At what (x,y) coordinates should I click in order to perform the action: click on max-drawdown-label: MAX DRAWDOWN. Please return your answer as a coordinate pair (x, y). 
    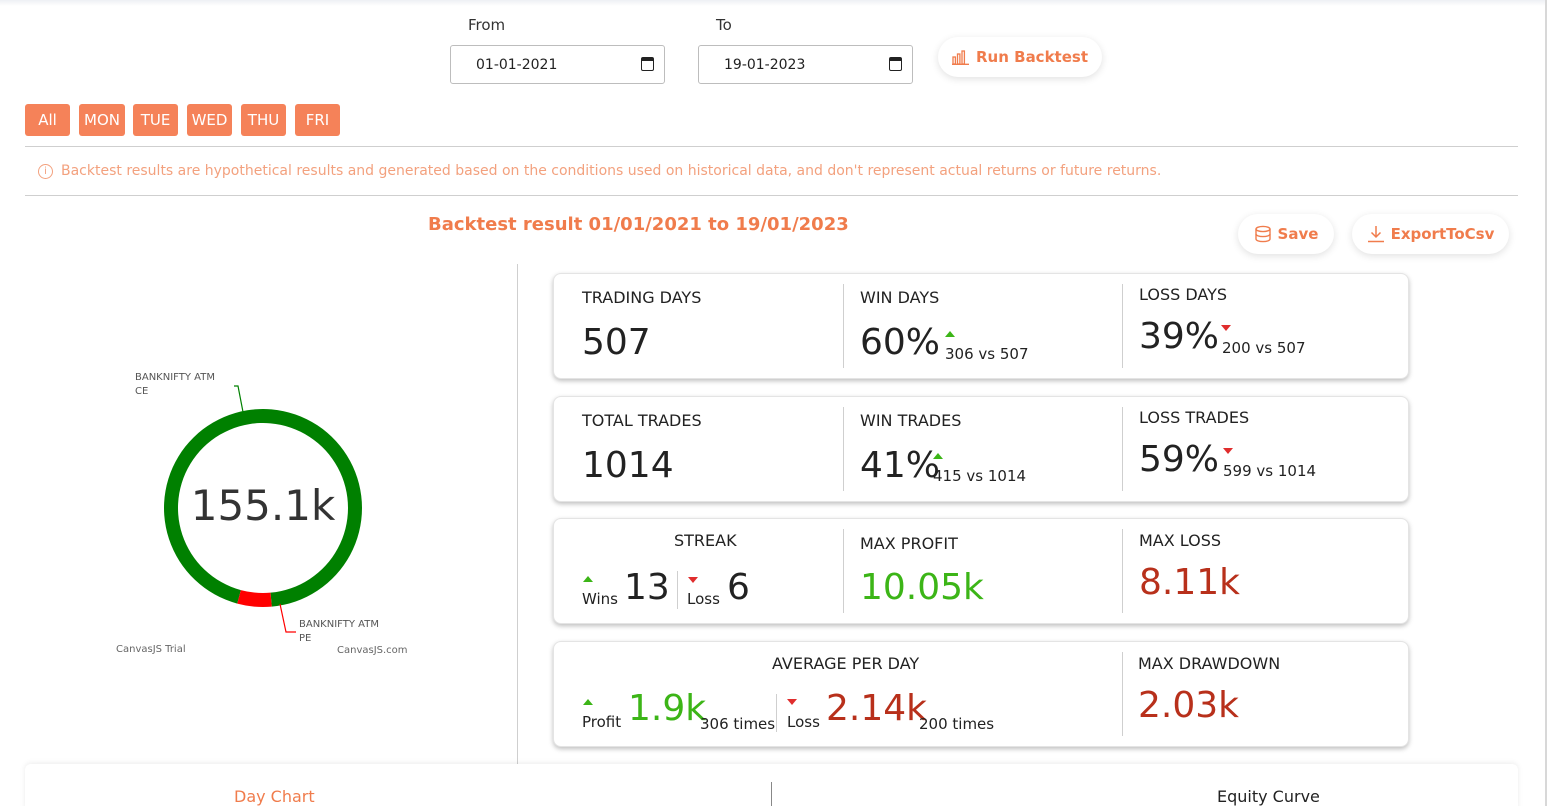
    Looking at the image, I should click on (1209, 663).